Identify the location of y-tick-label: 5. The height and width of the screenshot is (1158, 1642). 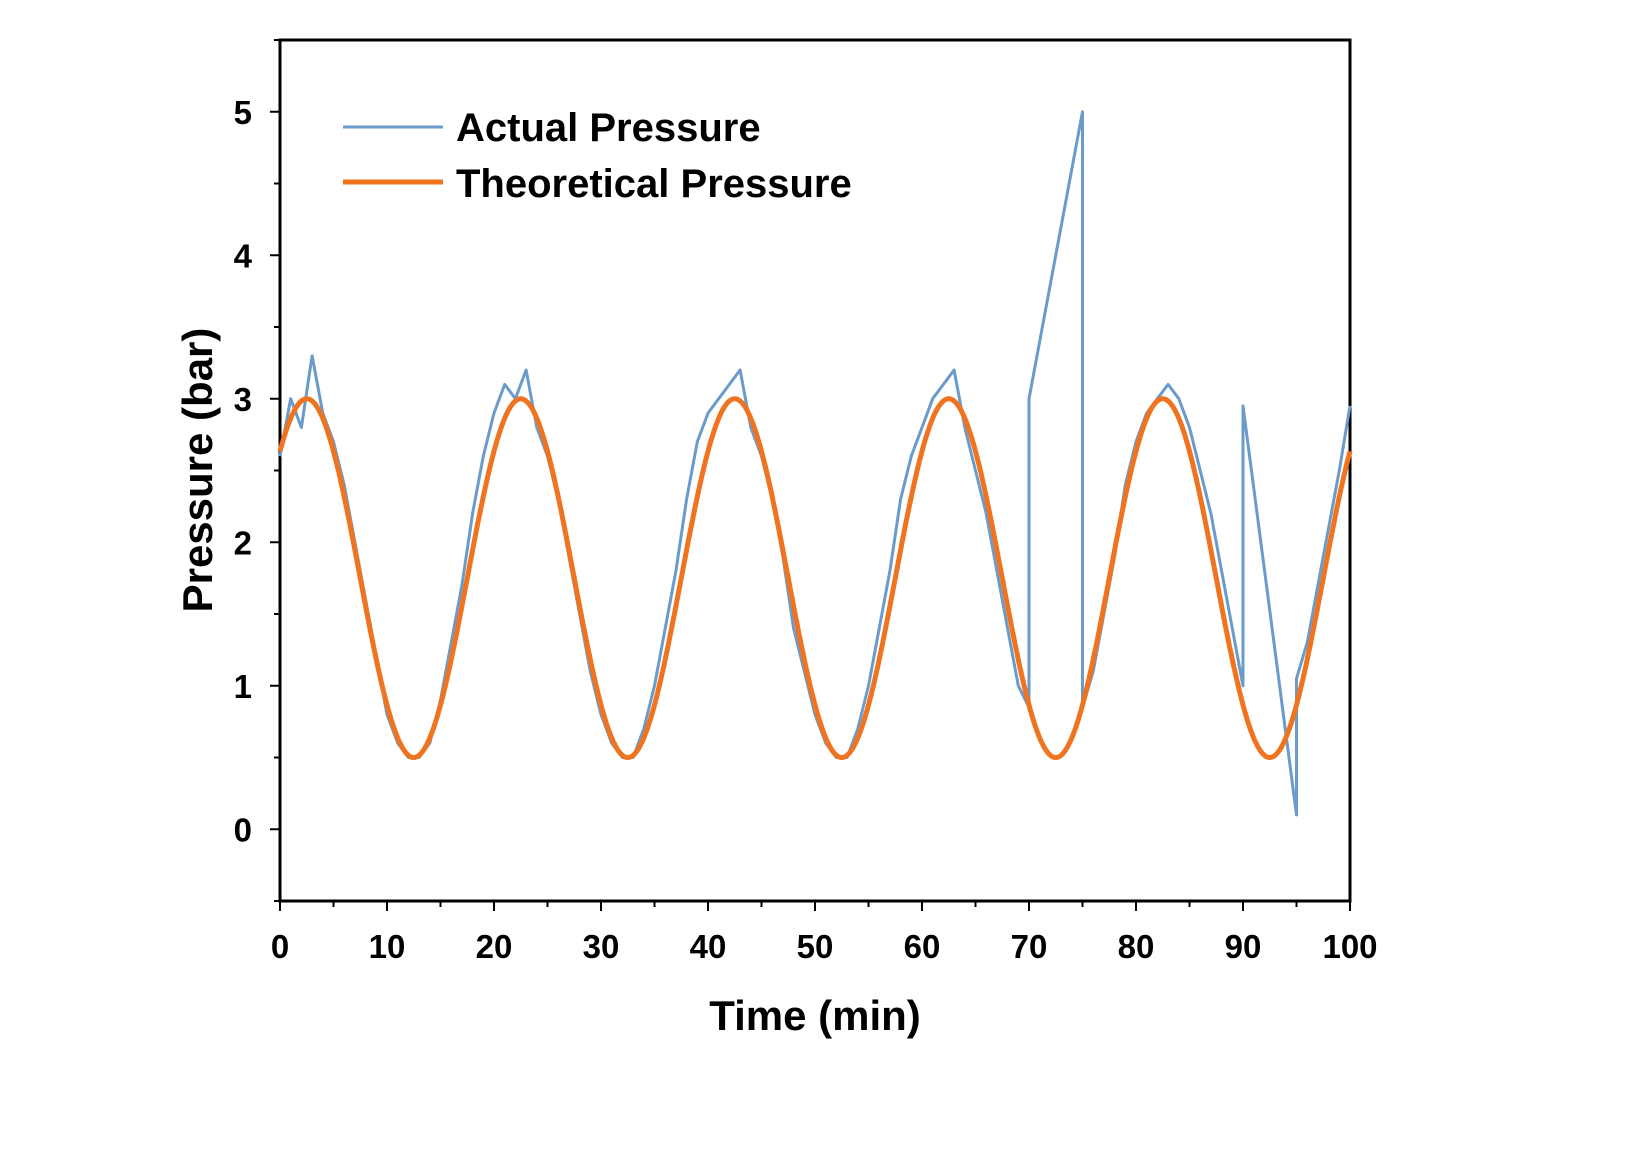
(243, 112).